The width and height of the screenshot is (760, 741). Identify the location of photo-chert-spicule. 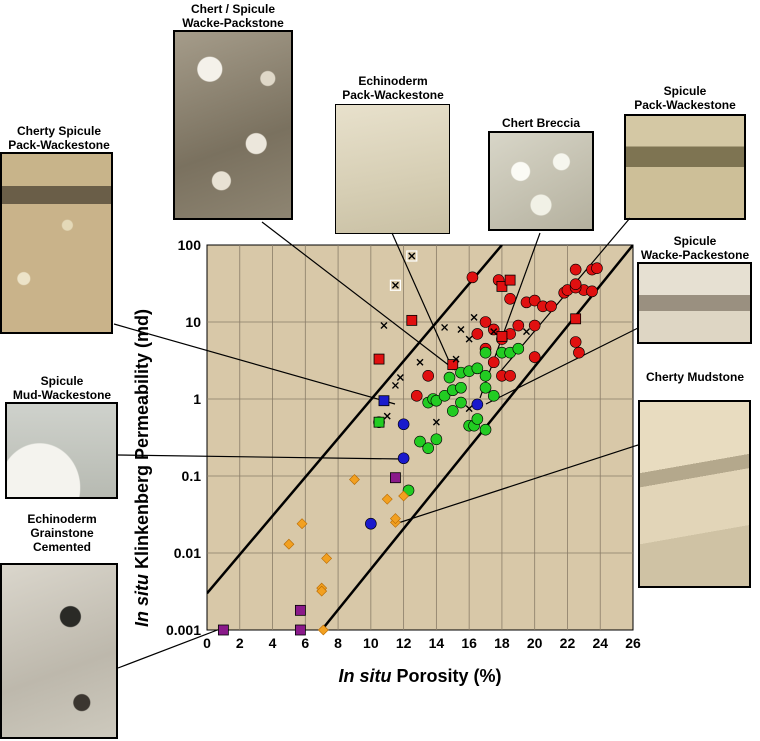
(233, 125).